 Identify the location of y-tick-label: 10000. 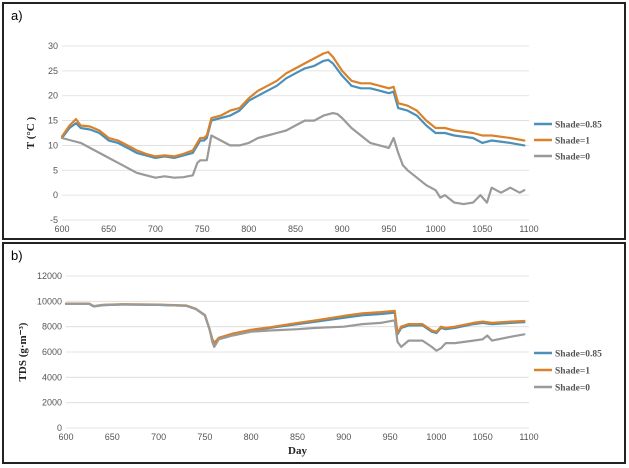
(49, 301).